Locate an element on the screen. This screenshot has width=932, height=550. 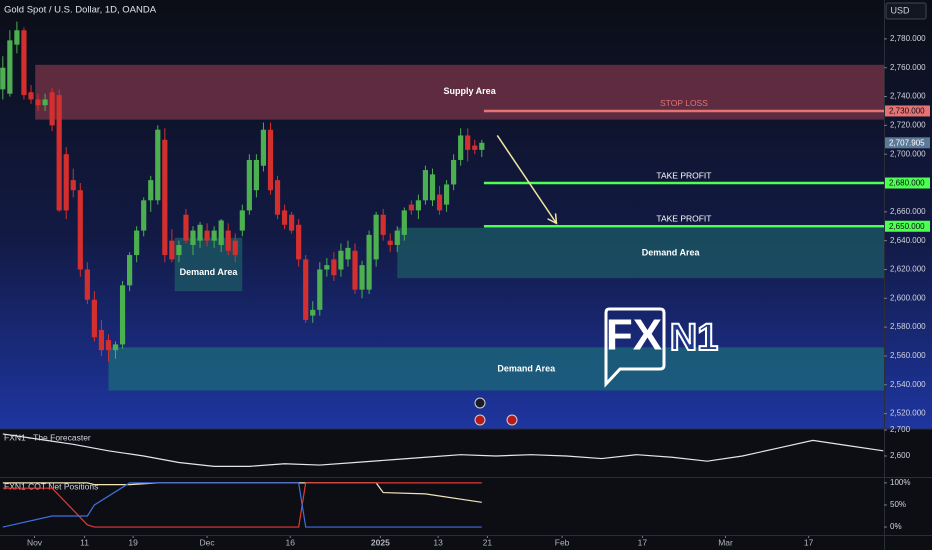
y-tick-label: 2,620.000 is located at coordinates (908, 269).